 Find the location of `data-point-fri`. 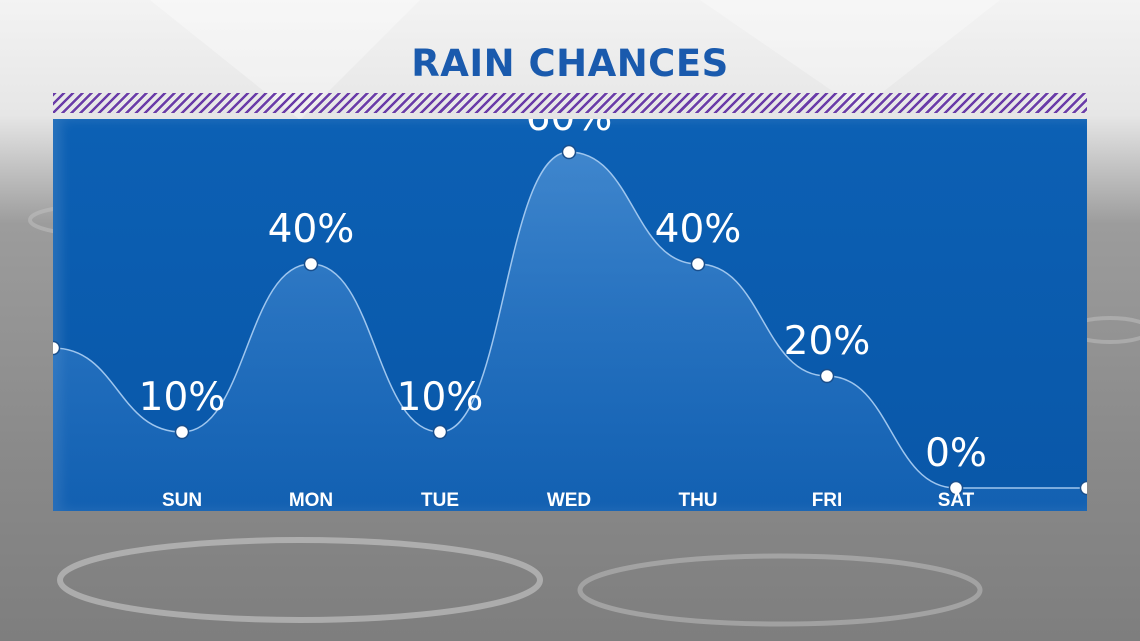

data-point-fri is located at coordinates (827, 376).